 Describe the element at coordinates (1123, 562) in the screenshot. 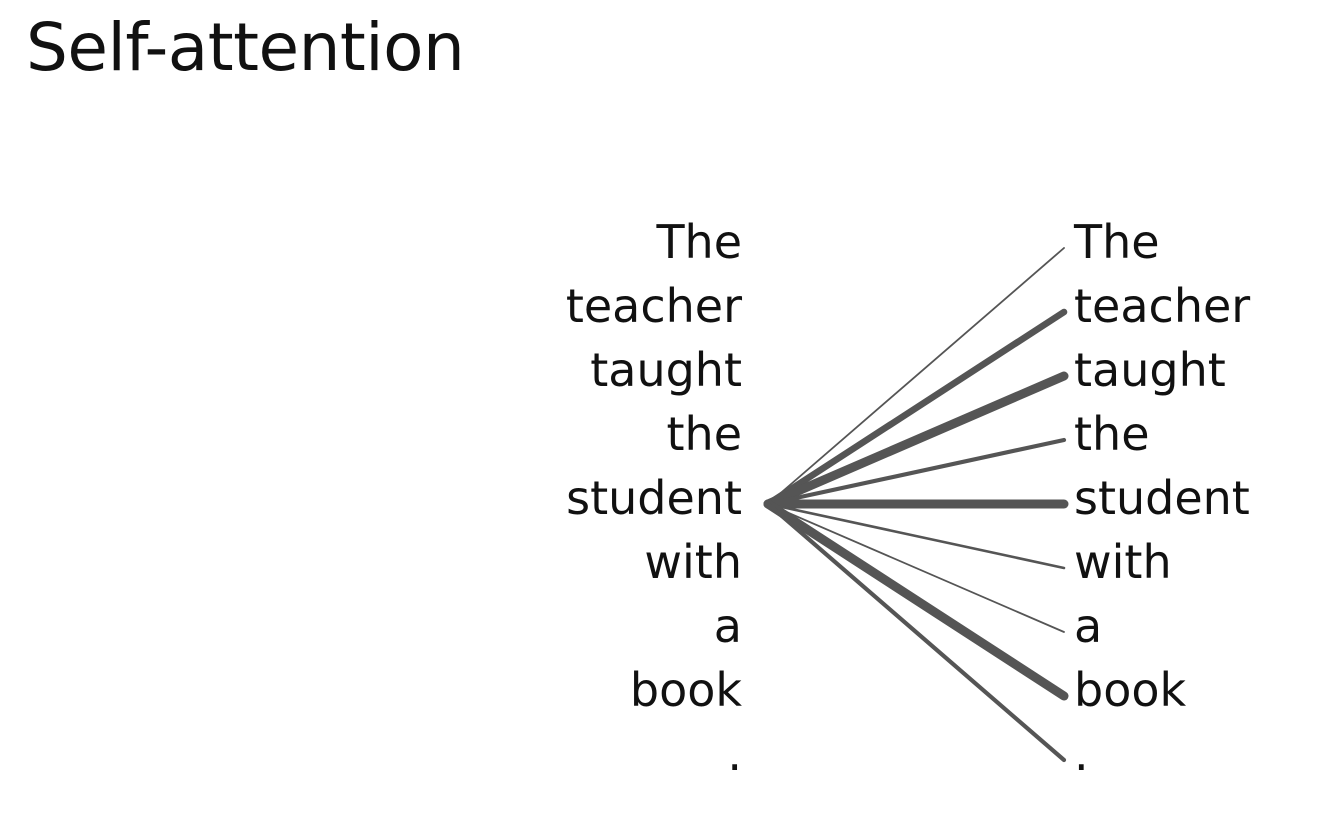

I see `target-token: with` at that location.